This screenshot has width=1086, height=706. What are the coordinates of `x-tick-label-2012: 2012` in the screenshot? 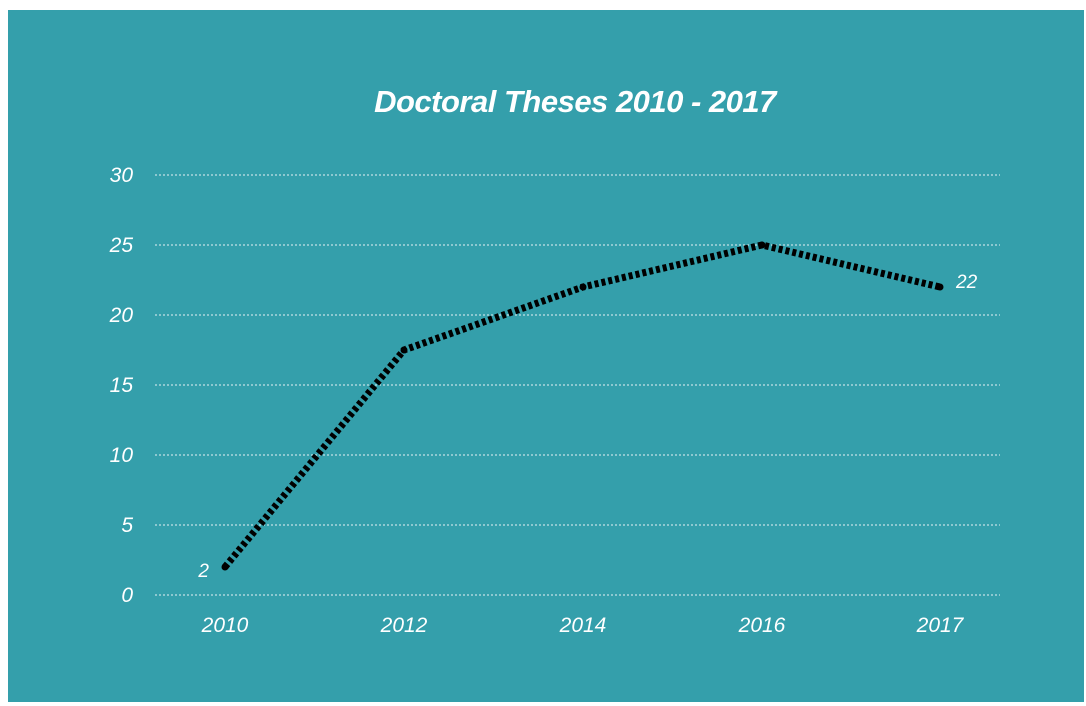 It's located at (404, 625).